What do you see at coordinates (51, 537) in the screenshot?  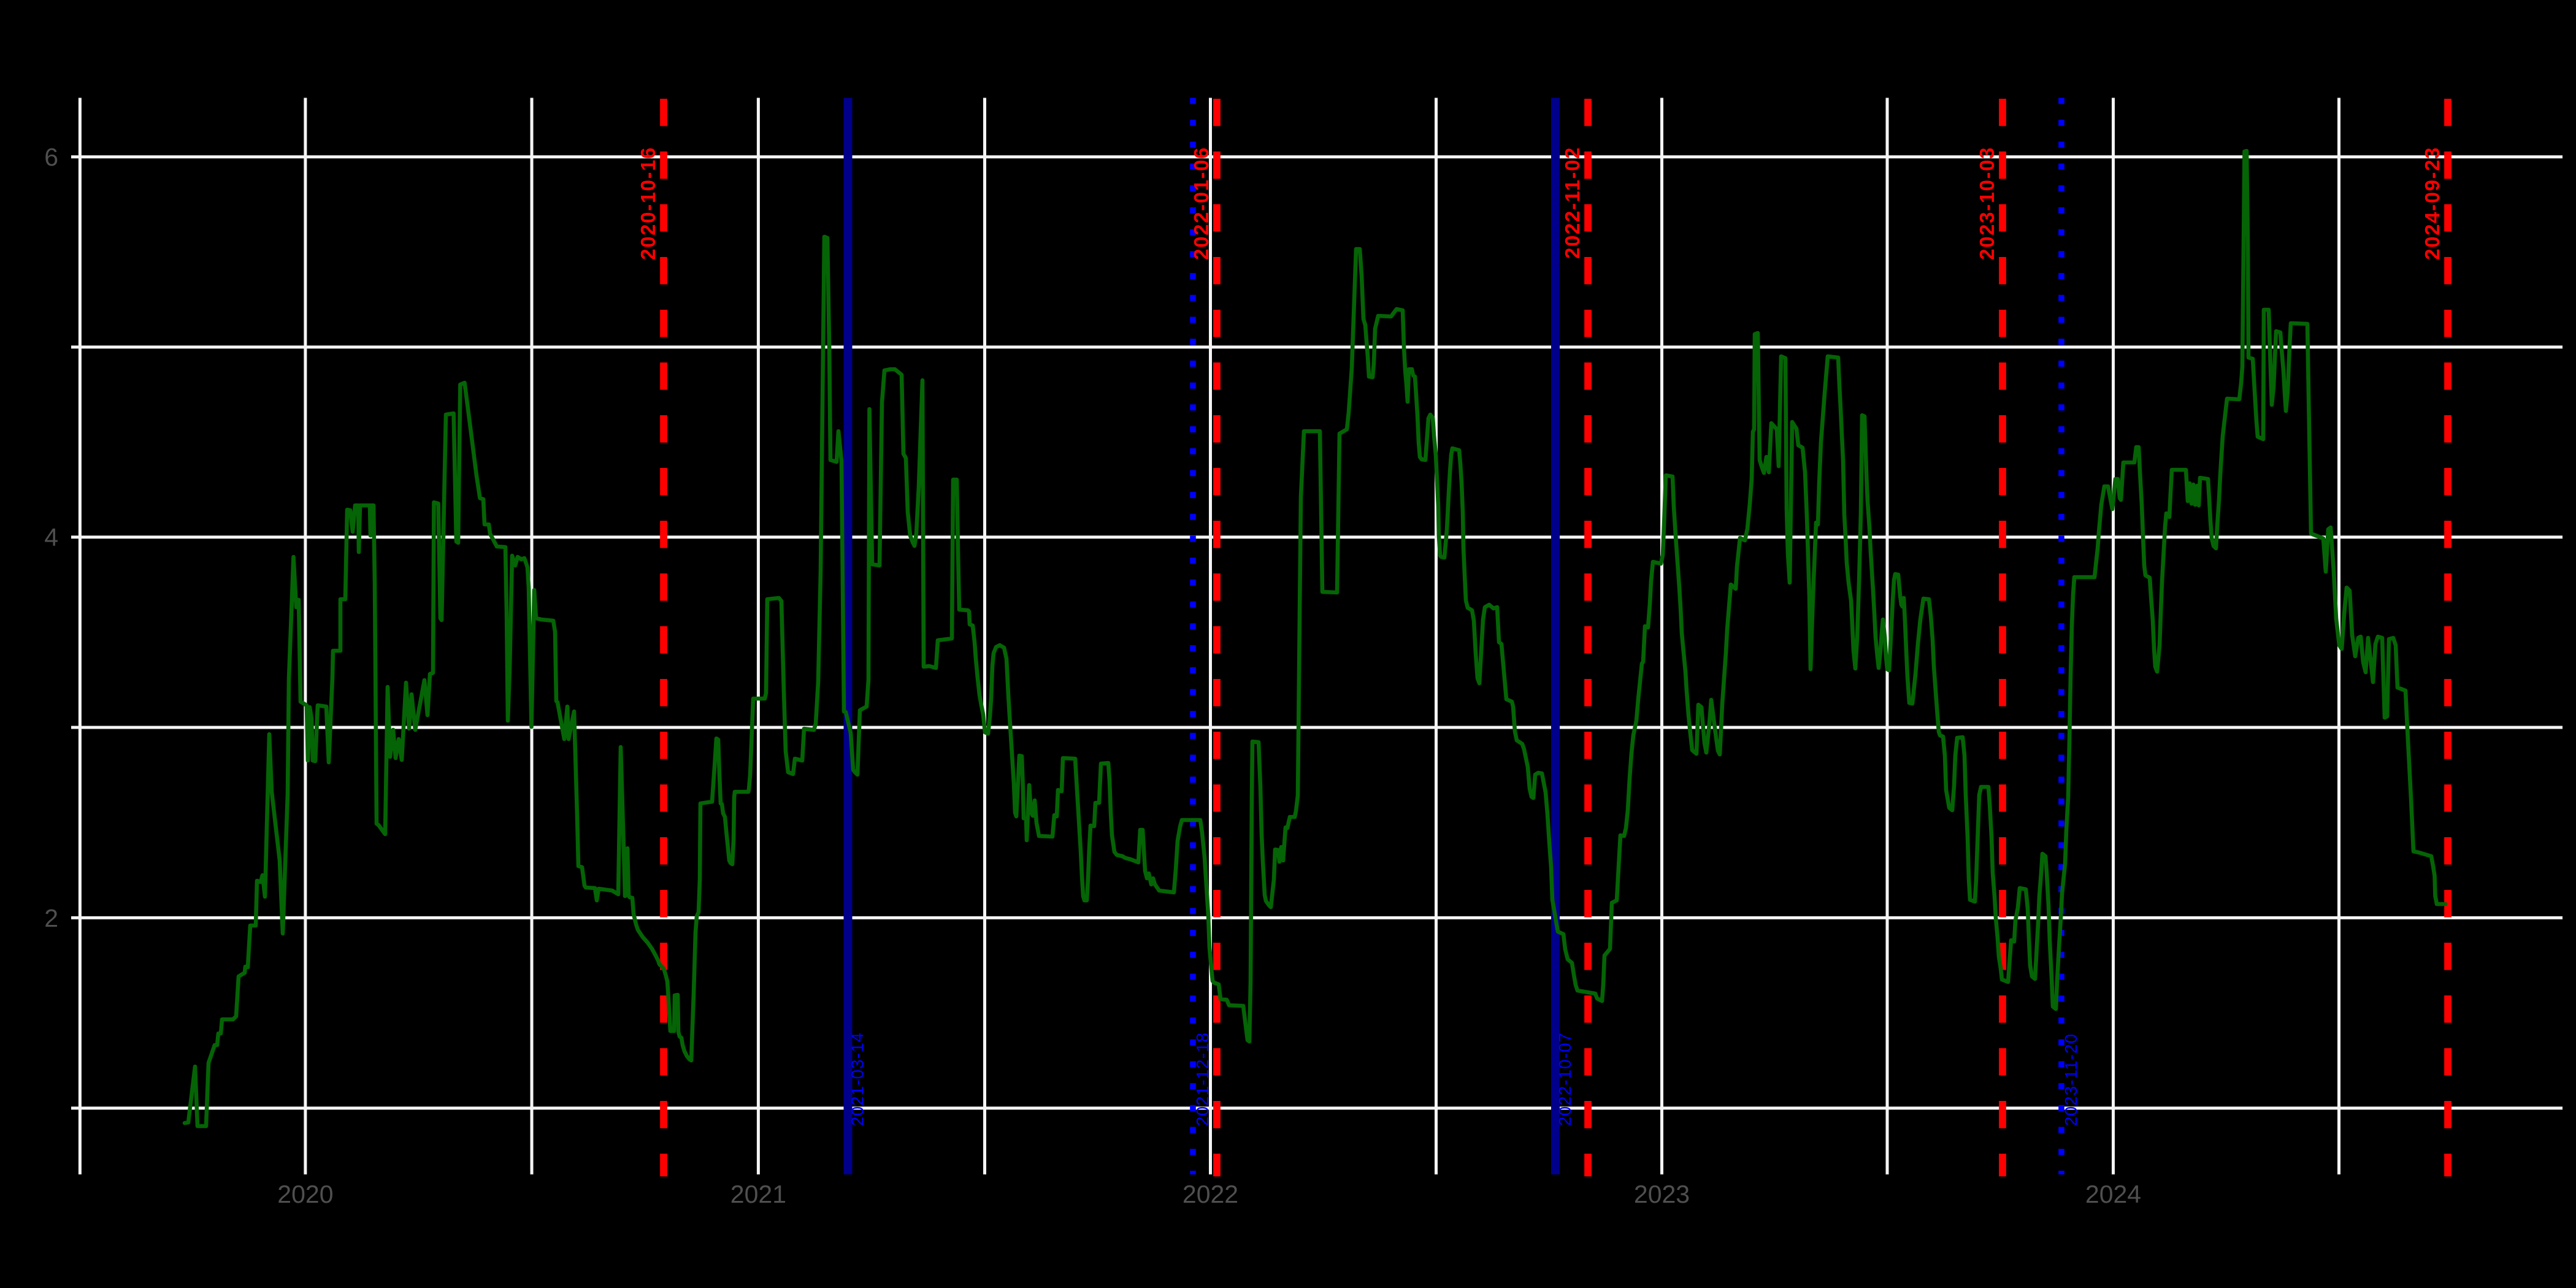 I see `svg-text: 4` at bounding box center [51, 537].